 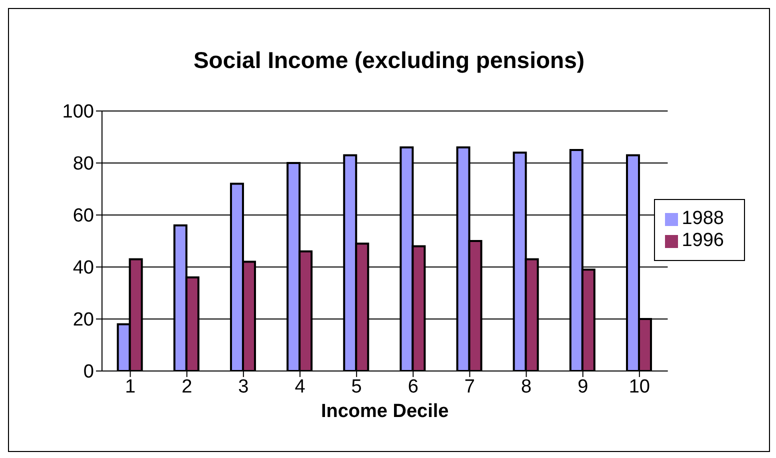 I want to click on x-tick-label: 5, so click(x=356, y=387).